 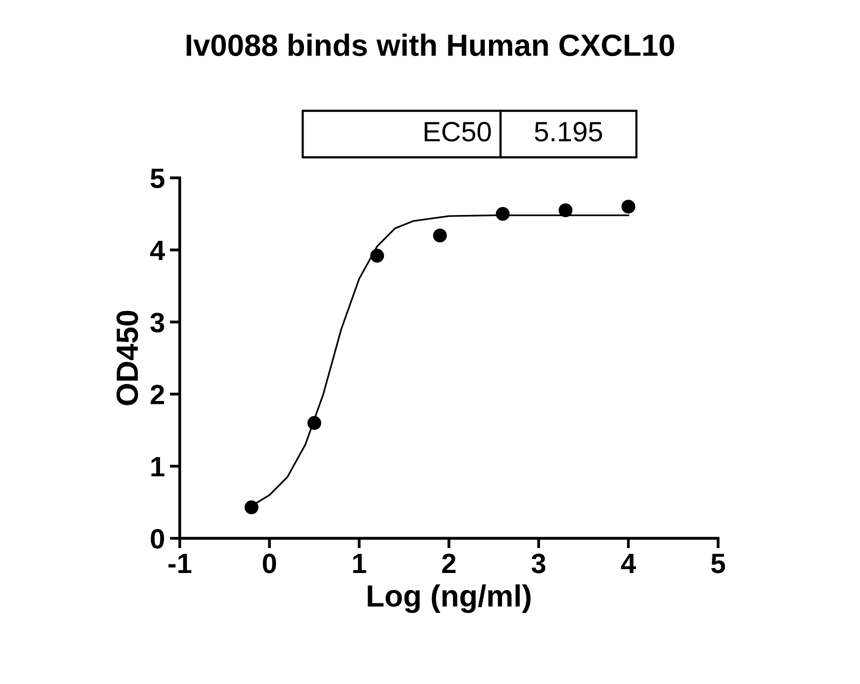 What do you see at coordinates (127, 358) in the screenshot?
I see `y-axis-title: OD450` at bounding box center [127, 358].